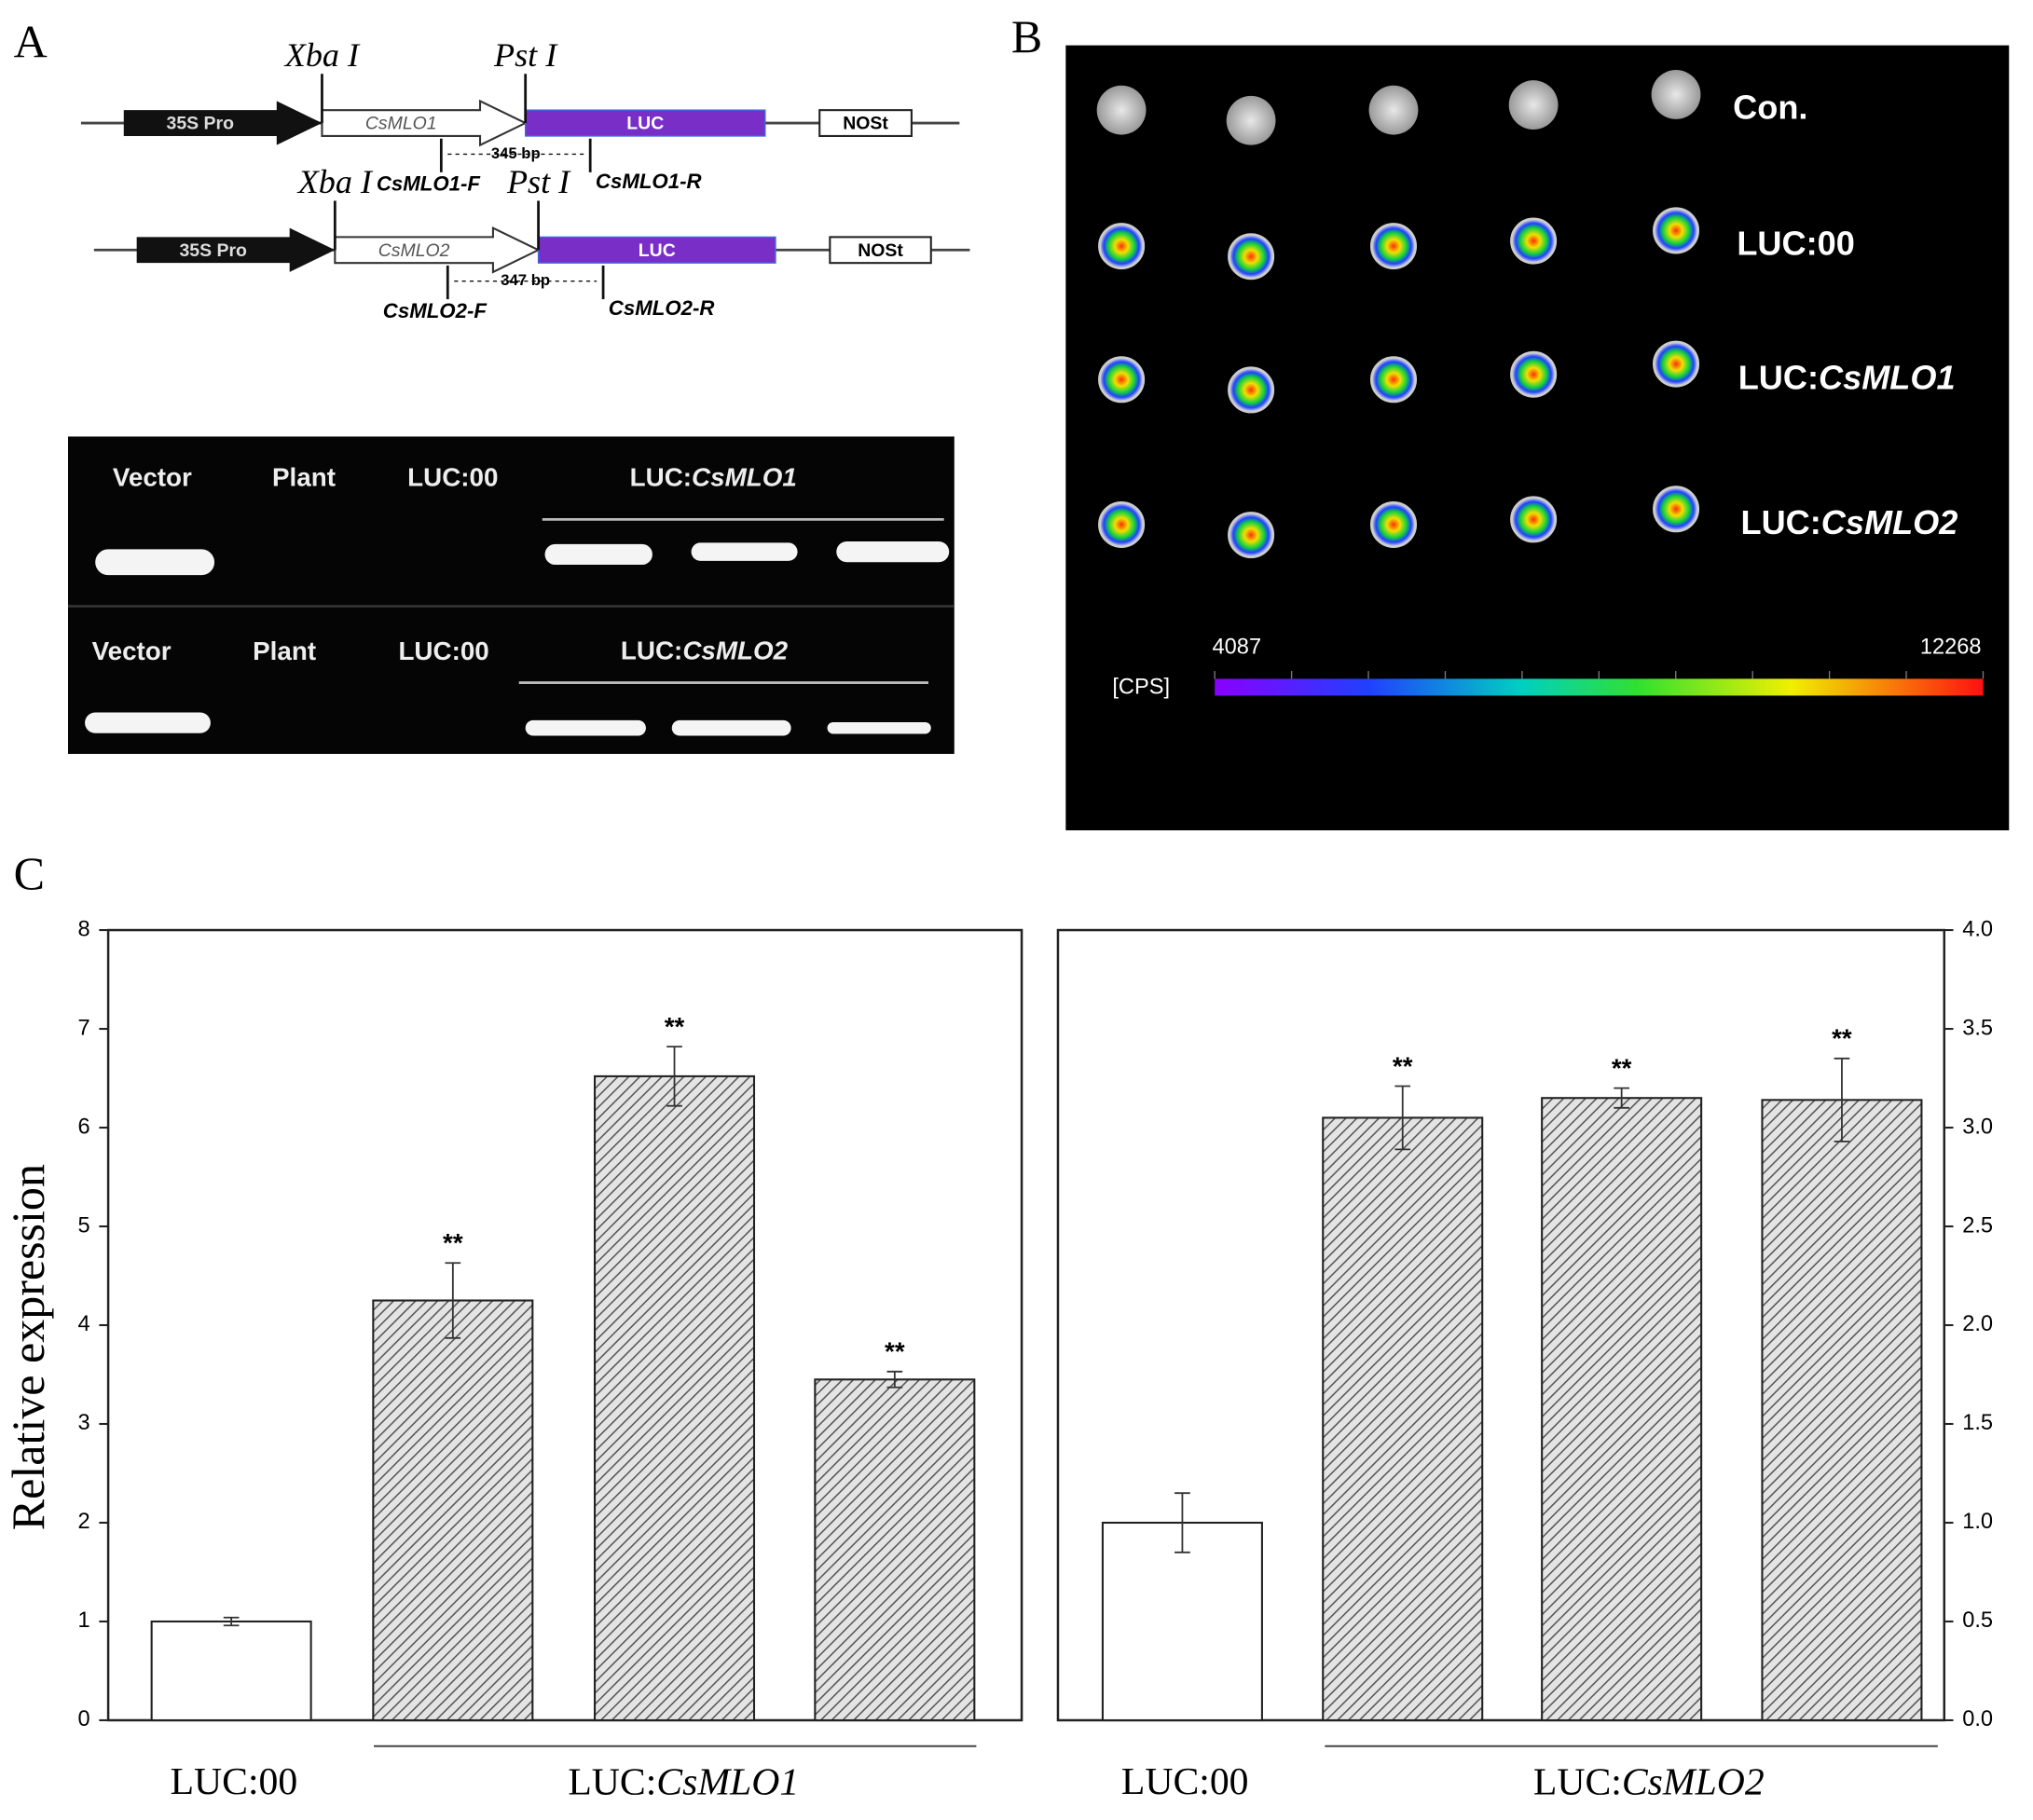 The height and width of the screenshot is (1820, 2033). Describe the element at coordinates (1599, 687) in the screenshot. I see `color-scale` at that location.